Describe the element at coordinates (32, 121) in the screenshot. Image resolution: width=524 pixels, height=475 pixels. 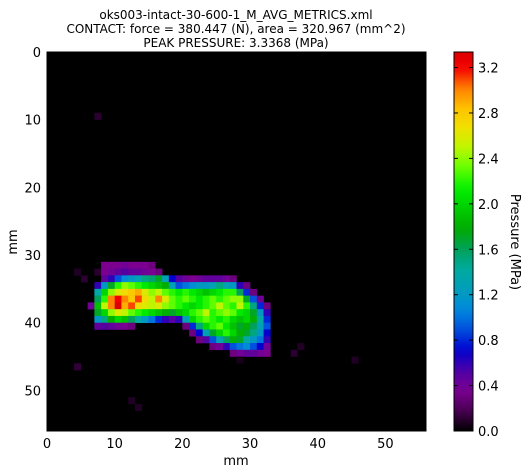
I see `y-tick-label: 10` at that location.